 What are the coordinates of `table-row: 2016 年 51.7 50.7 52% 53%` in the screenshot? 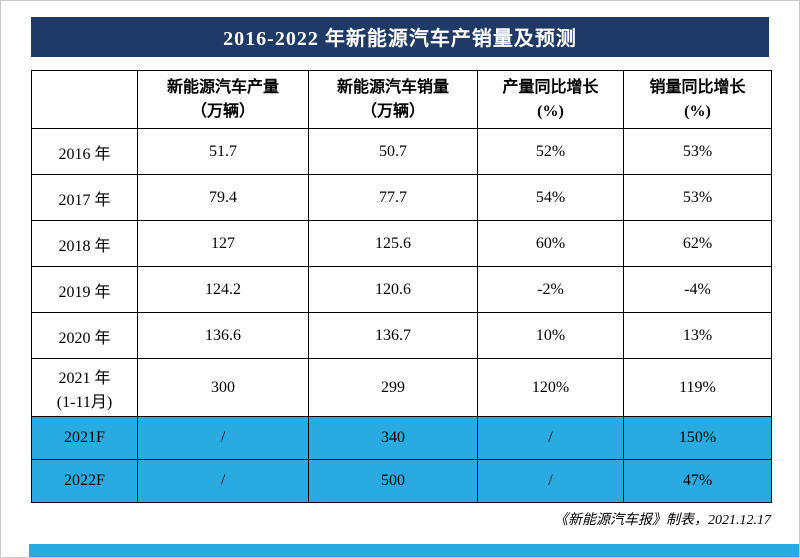 It's located at (401, 151).